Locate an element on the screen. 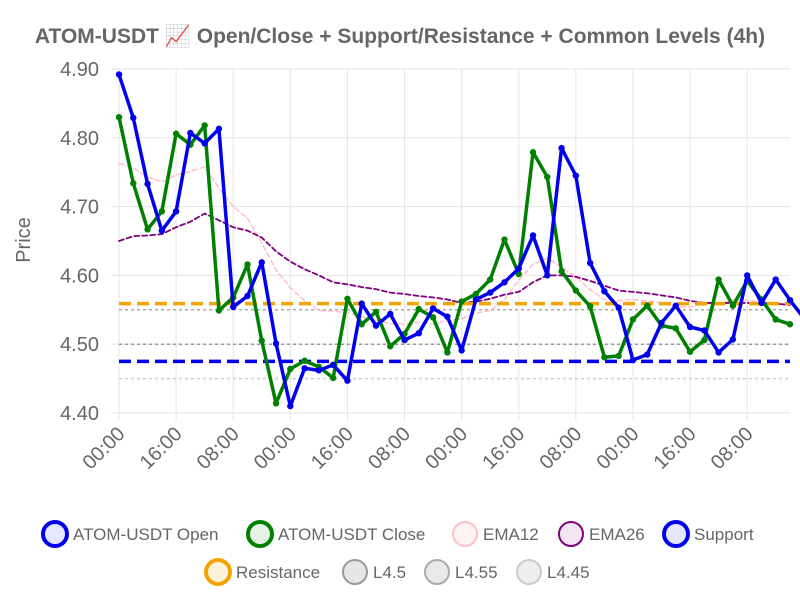 The height and width of the screenshot is (600, 800). legend-label: EMA12 is located at coordinates (511, 534).